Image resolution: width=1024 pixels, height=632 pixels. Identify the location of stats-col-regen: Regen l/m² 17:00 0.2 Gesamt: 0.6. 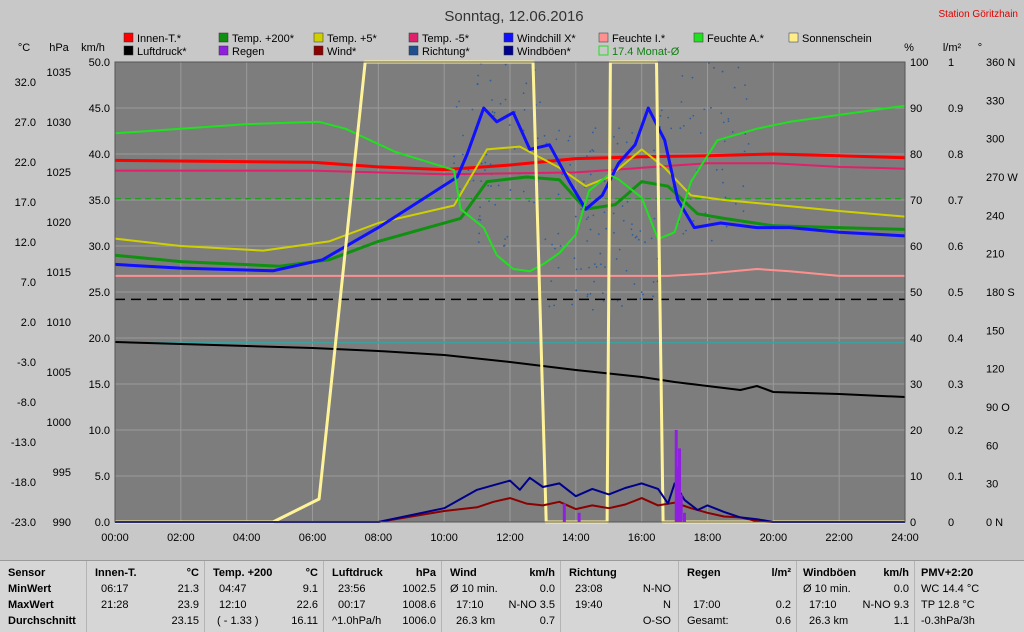
(737, 596).